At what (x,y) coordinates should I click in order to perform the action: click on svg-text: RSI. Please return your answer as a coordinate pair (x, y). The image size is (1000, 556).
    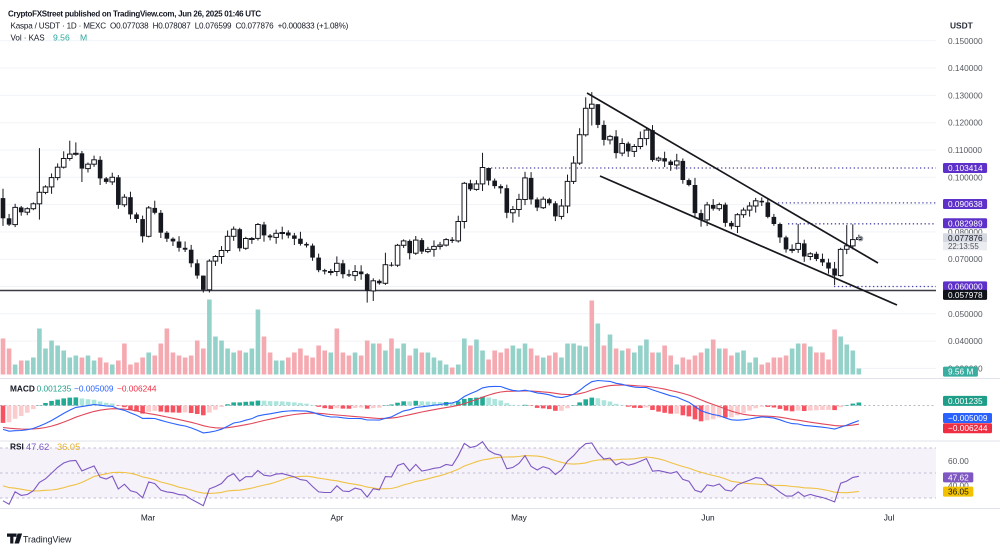
    Looking at the image, I should click on (17, 447).